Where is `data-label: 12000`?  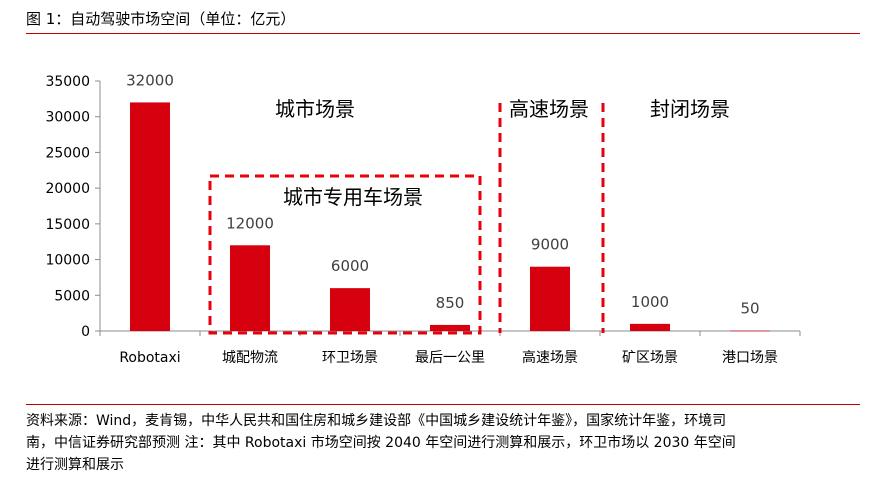 data-label: 12000 is located at coordinates (250, 223).